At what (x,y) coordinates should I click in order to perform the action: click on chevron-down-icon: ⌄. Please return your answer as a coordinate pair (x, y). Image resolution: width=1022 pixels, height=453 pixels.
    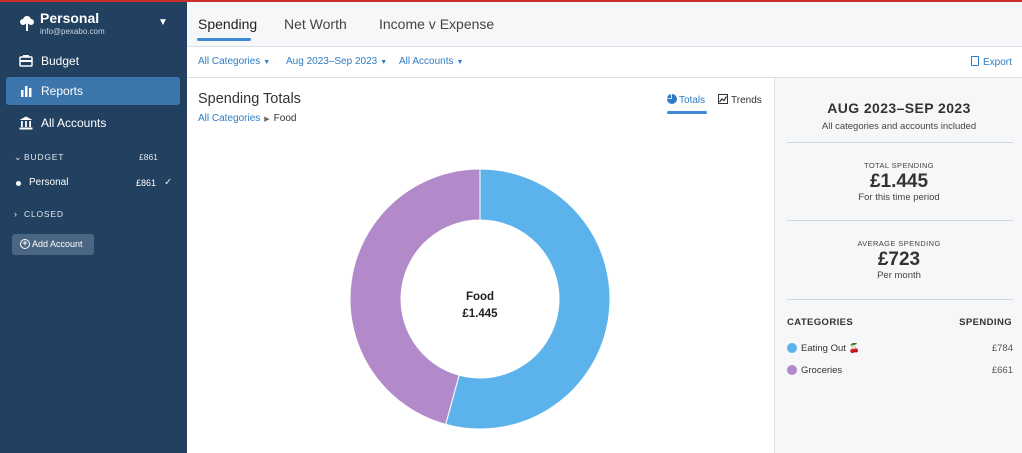
    Looking at the image, I should click on (18, 157).